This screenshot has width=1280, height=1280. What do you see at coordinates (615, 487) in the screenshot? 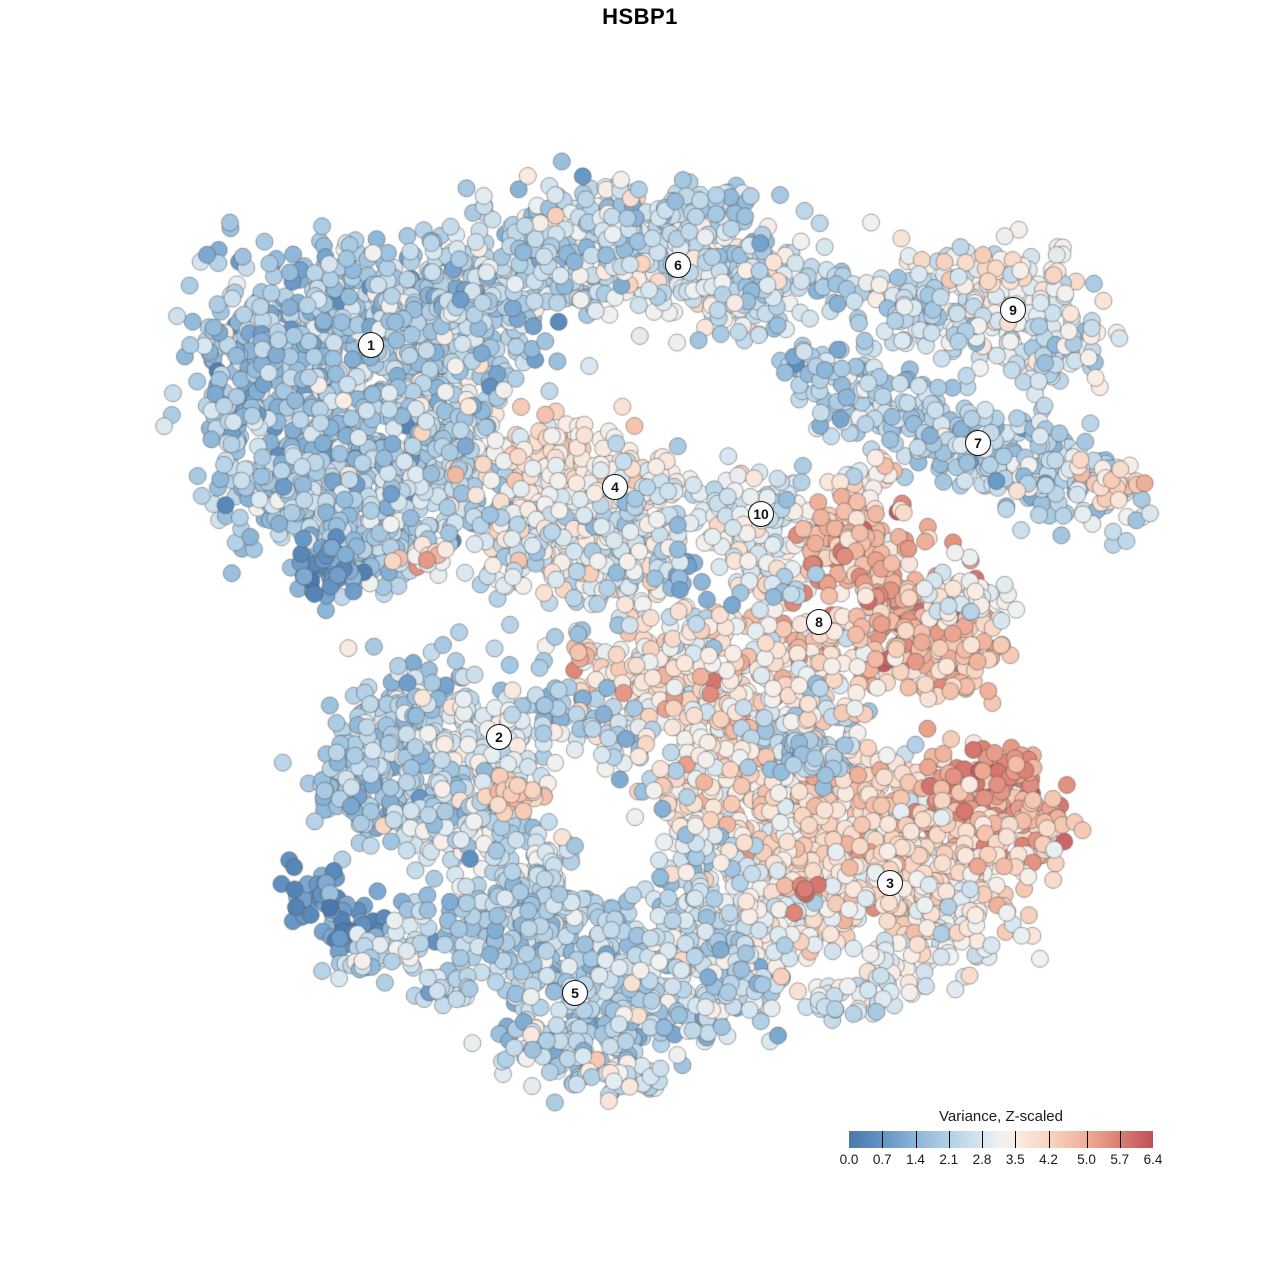
I see `cluster-label-4: 4` at bounding box center [615, 487].